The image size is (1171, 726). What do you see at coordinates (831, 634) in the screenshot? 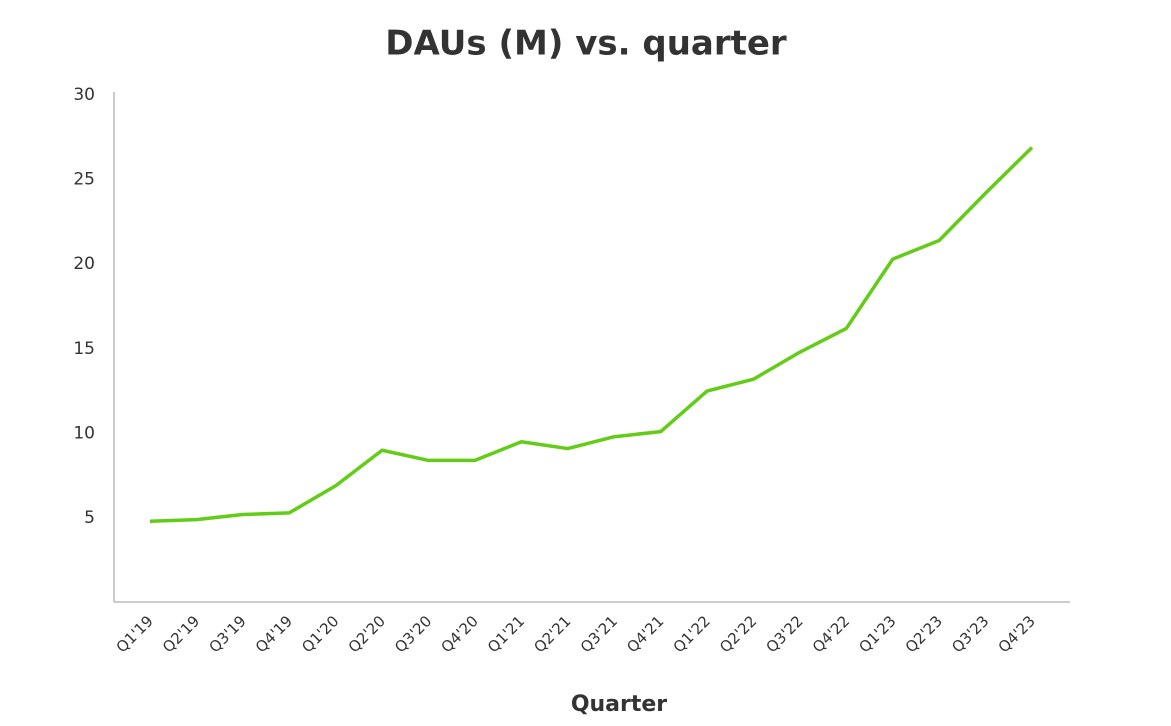
I see `x-tick-label: Q4'22` at bounding box center [831, 634].